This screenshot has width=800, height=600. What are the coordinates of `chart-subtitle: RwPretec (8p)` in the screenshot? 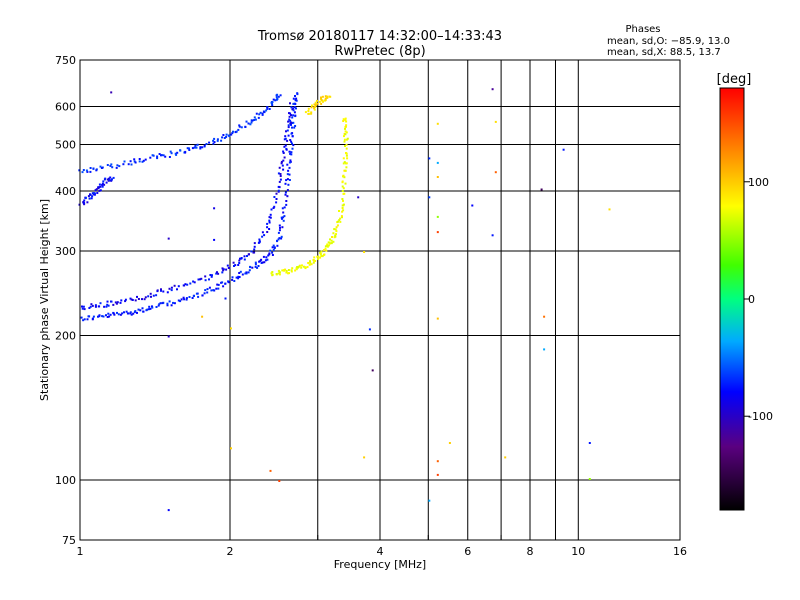 It's located at (379, 51).